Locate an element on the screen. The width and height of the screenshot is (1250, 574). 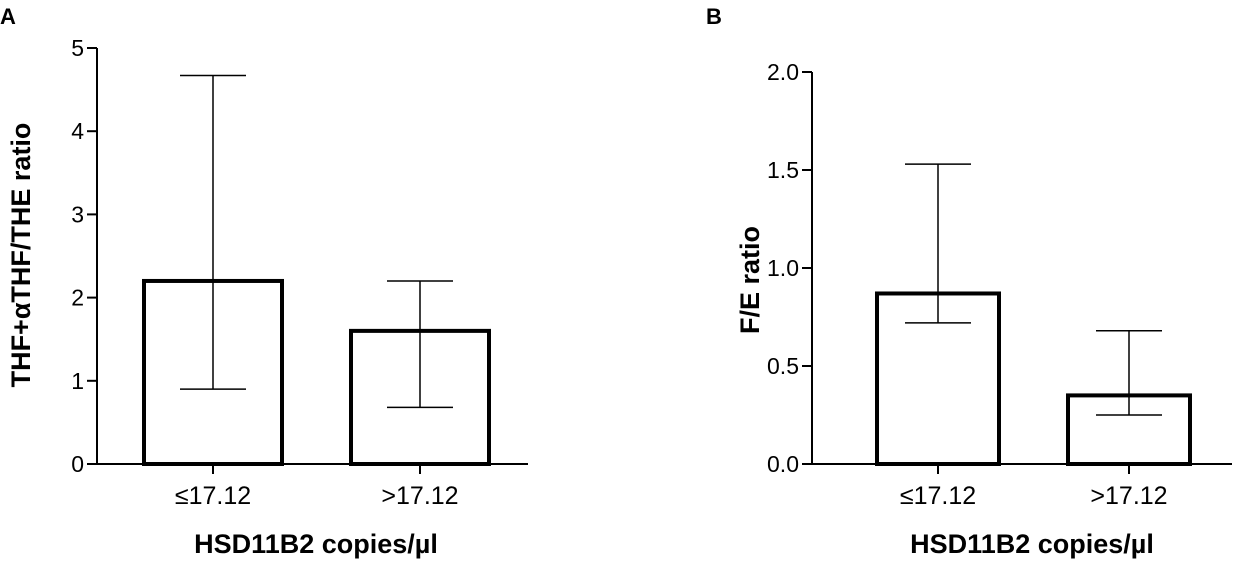
y-tick-label: 1 is located at coordinates (77, 381).